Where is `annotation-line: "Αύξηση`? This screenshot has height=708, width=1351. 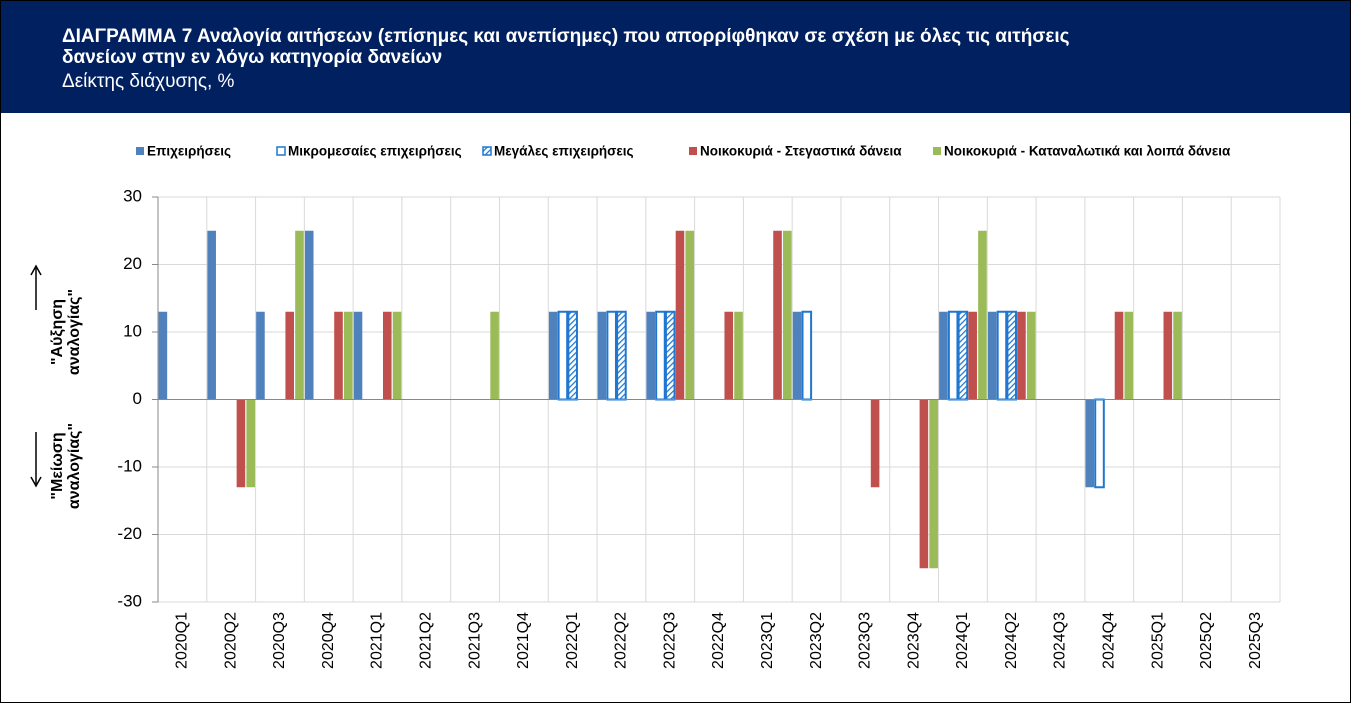 annotation-line: "Αύξηση is located at coordinates (57, 332).